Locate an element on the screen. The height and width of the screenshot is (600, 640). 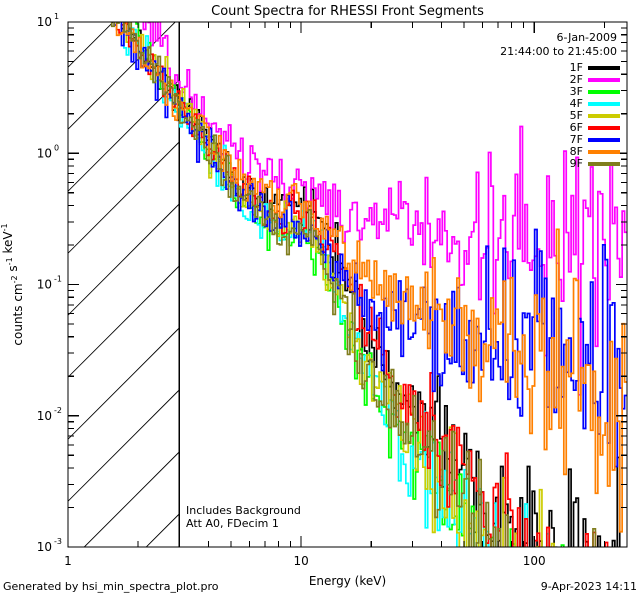
legend-item-7f: 7F is located at coordinates (595, 139).